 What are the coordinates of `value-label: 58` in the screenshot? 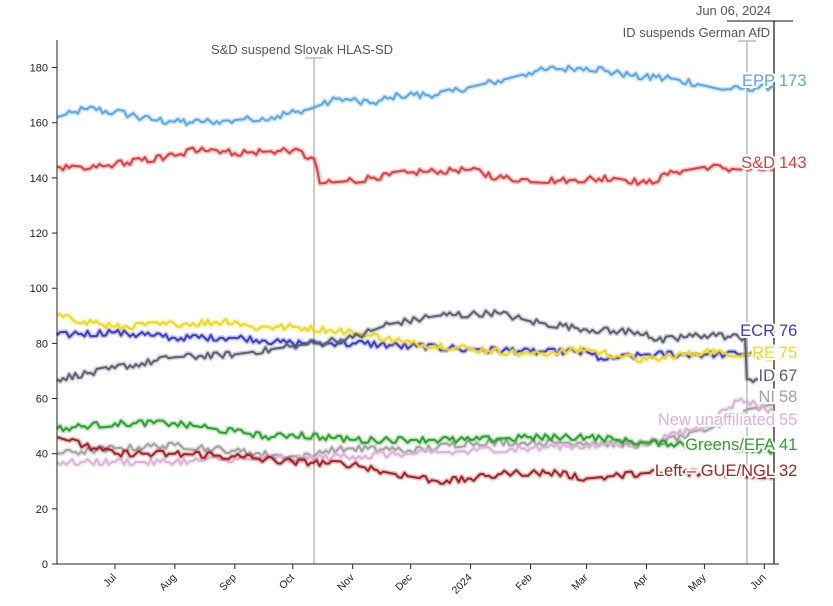 It's located at (788, 397).